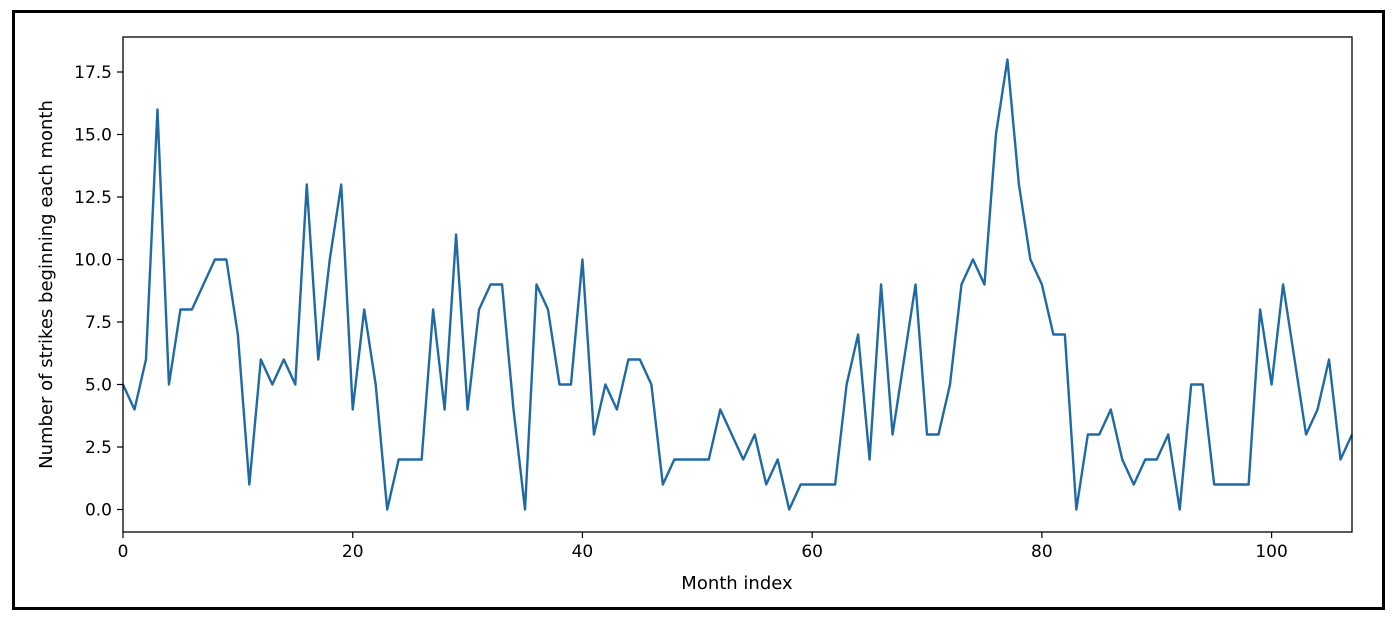 The width and height of the screenshot is (1400, 626). What do you see at coordinates (123, 552) in the screenshot?
I see `x-tick-label: 0` at bounding box center [123, 552].